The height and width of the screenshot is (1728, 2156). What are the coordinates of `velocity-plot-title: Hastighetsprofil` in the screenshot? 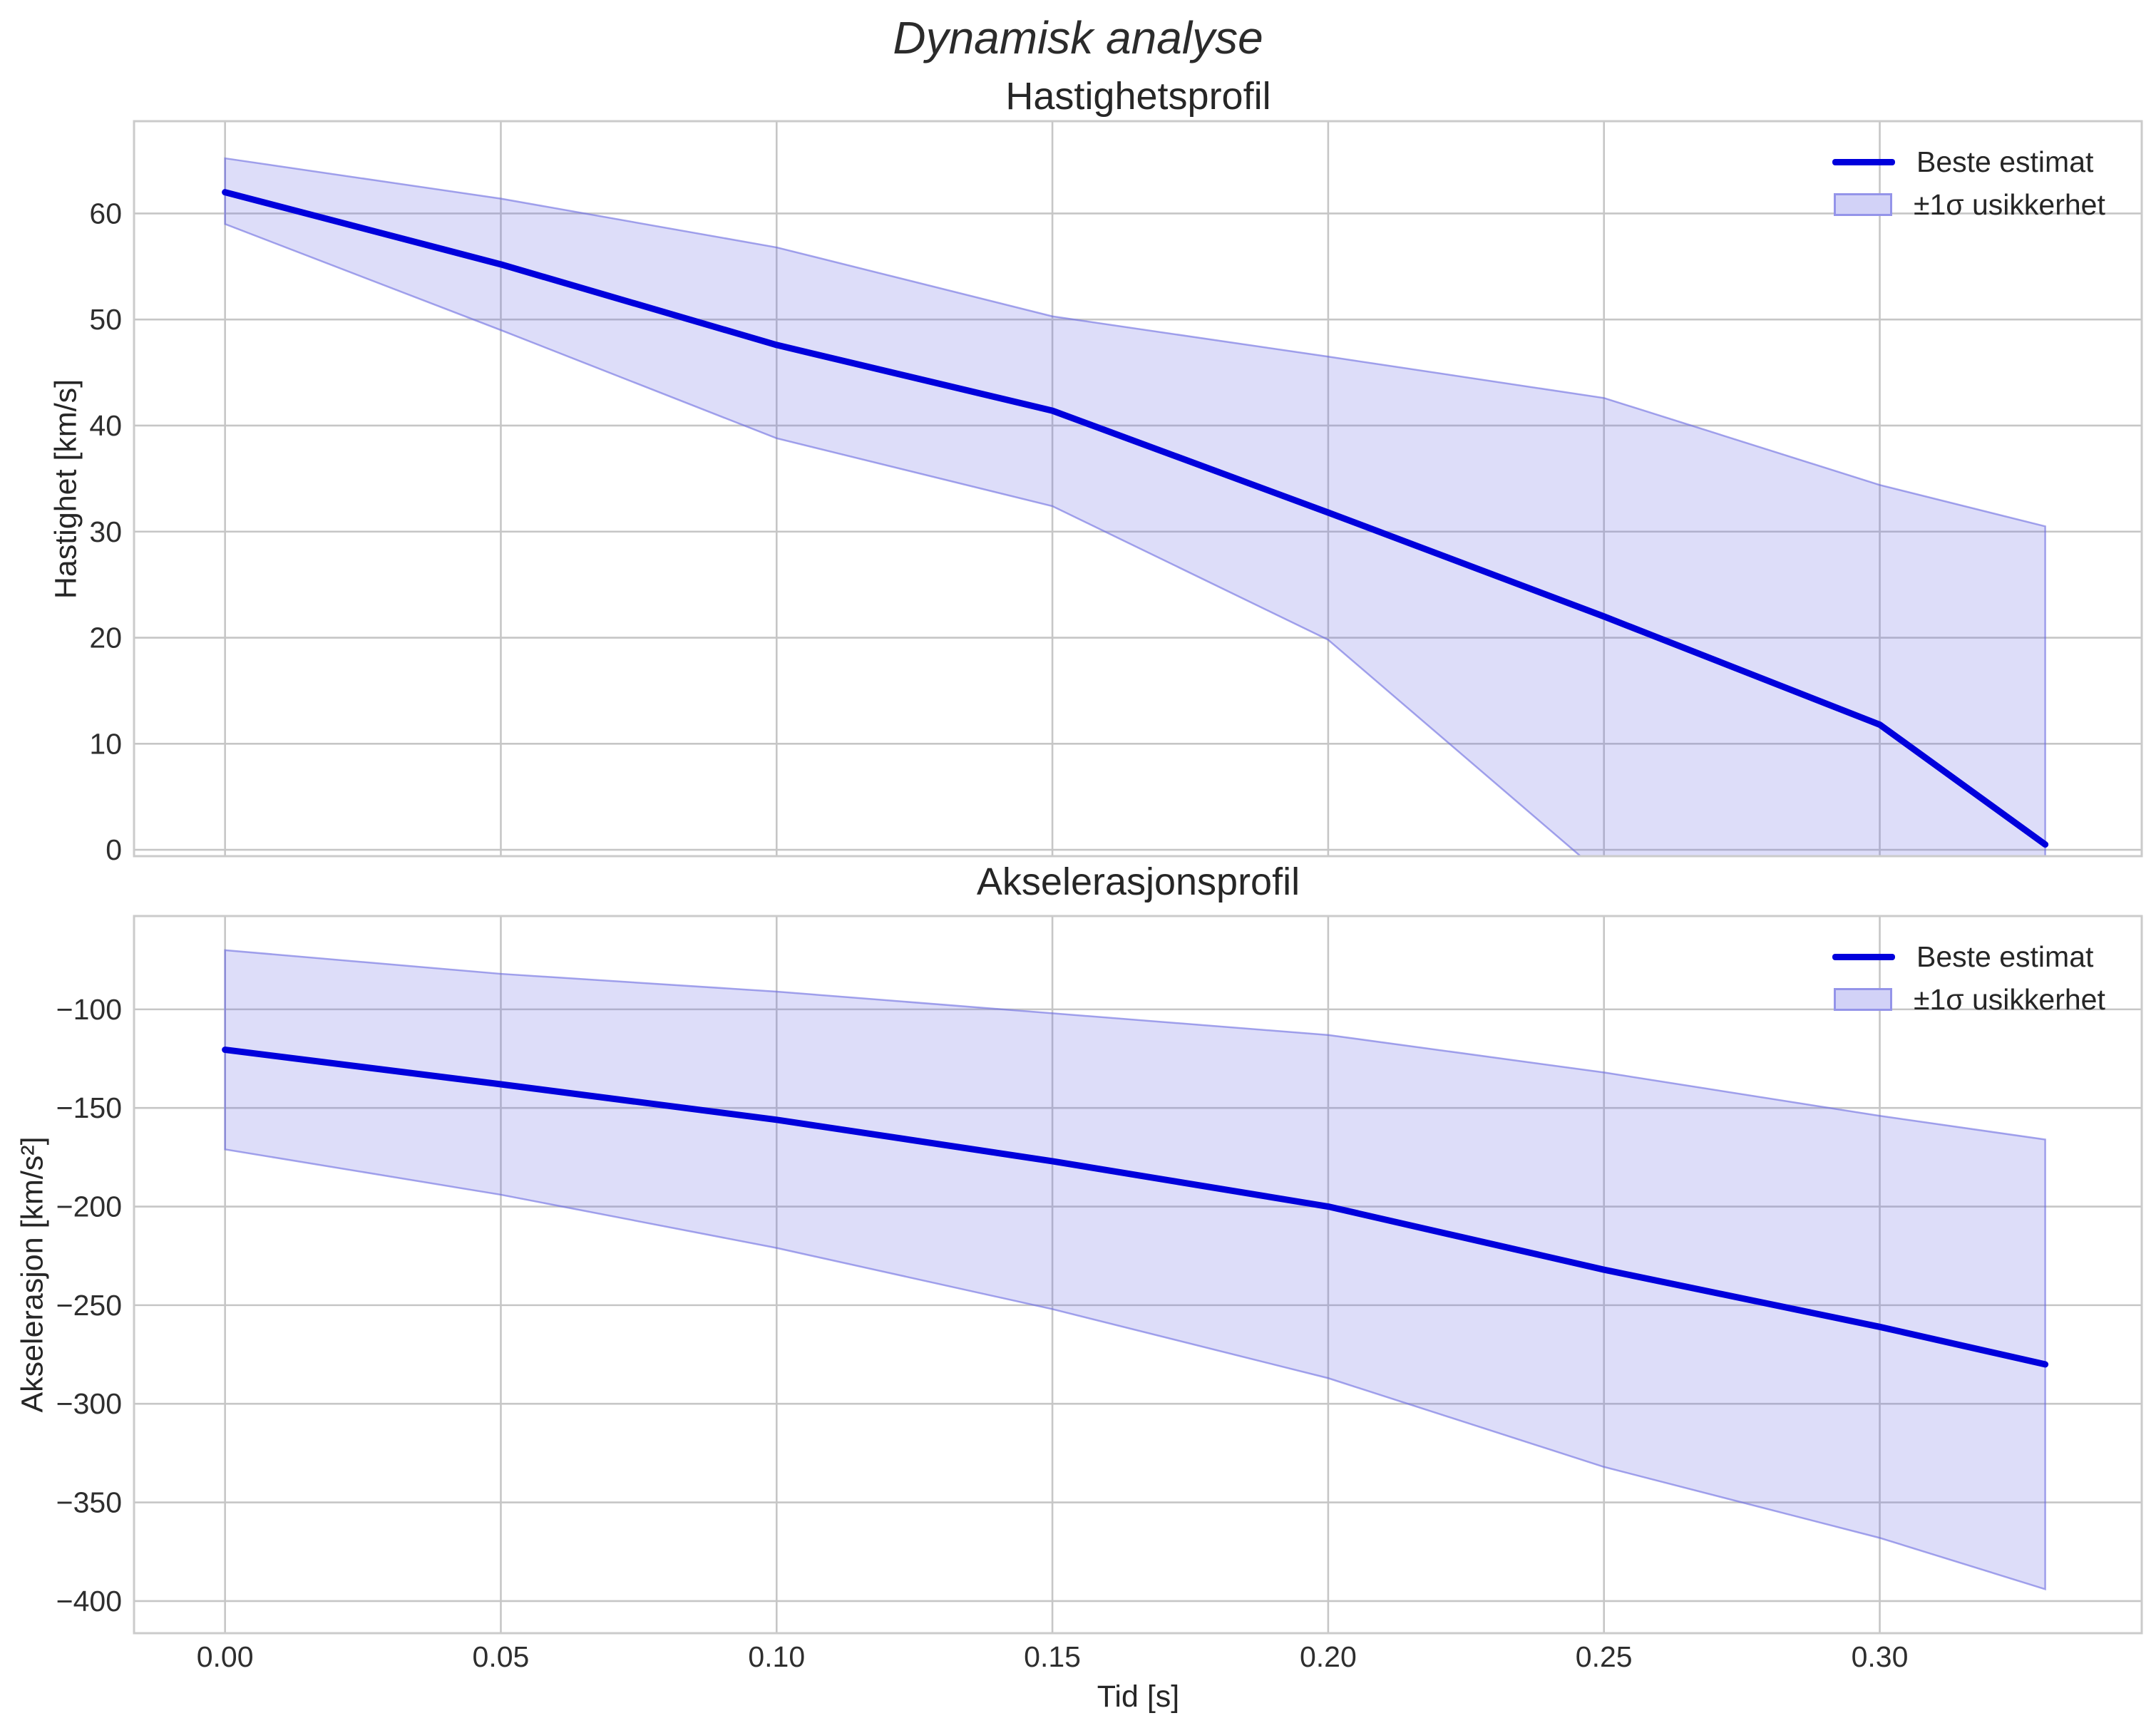 It's located at (1138, 96).